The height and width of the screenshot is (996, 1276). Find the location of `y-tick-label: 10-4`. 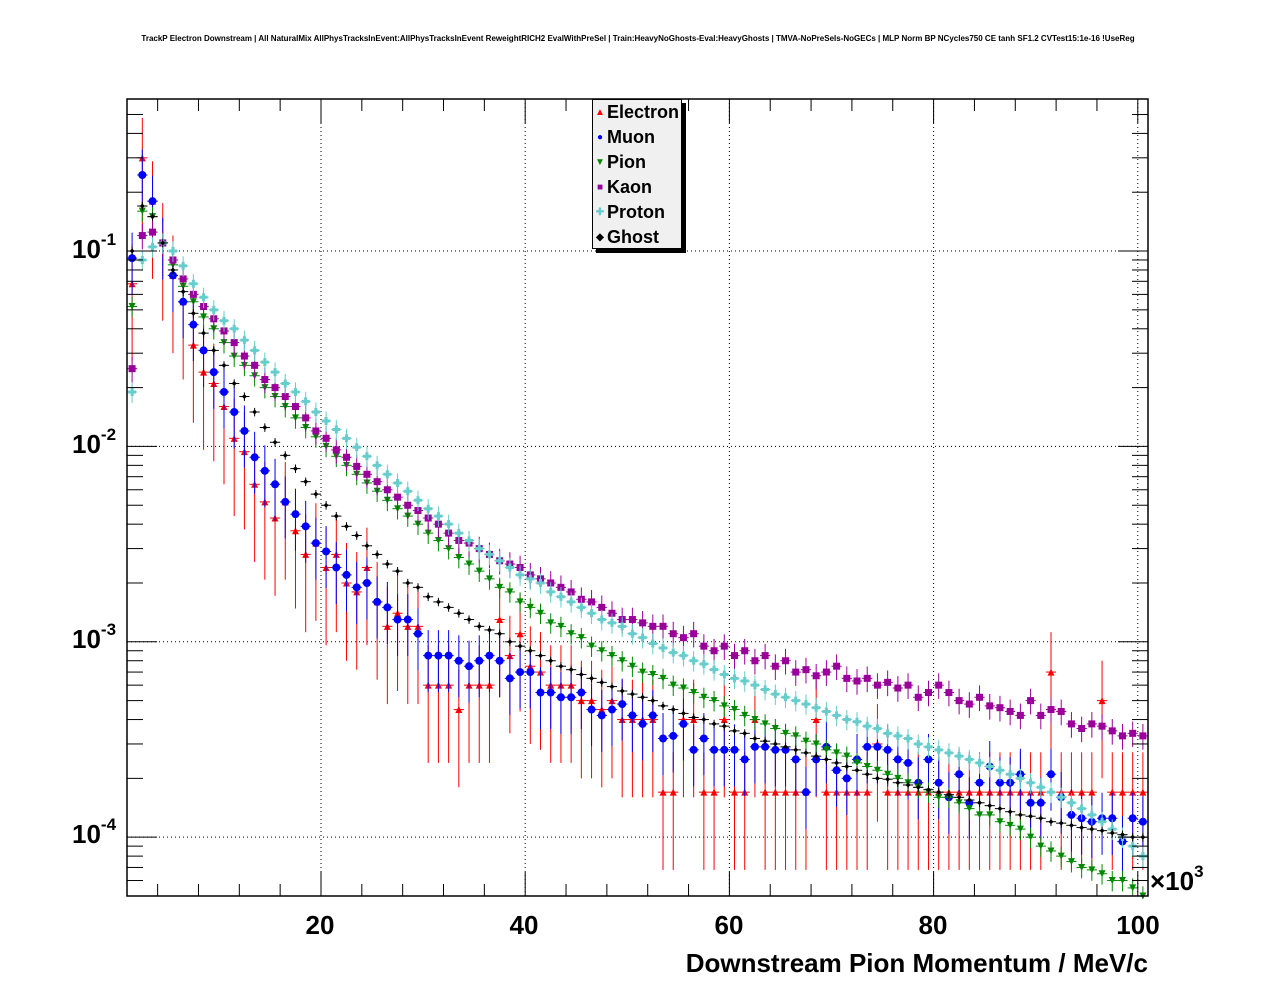

y-tick-label: 10-4 is located at coordinates (94, 832).